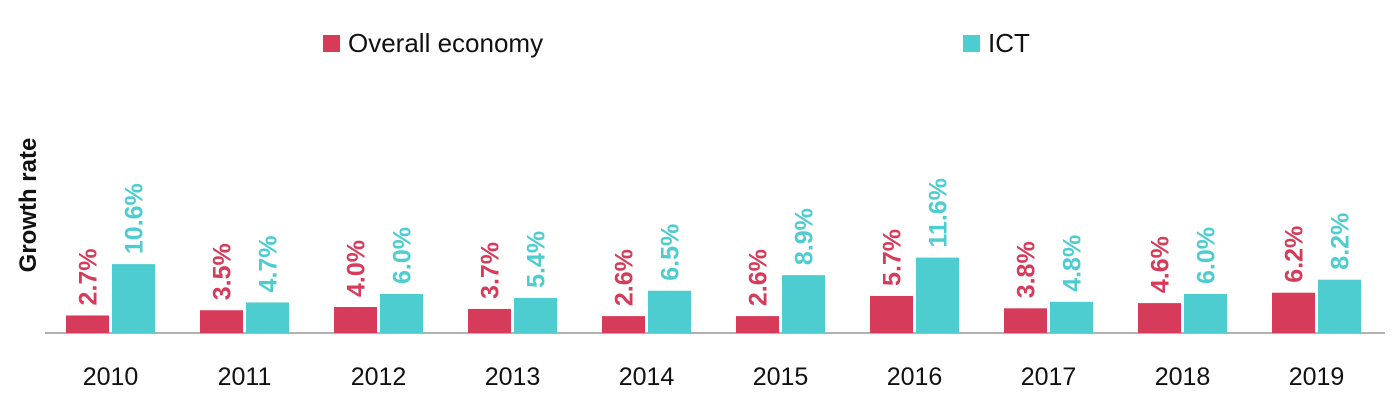 The width and height of the screenshot is (1400, 420). I want to click on data-label-ict-2011: 4.7%, so click(269, 263).